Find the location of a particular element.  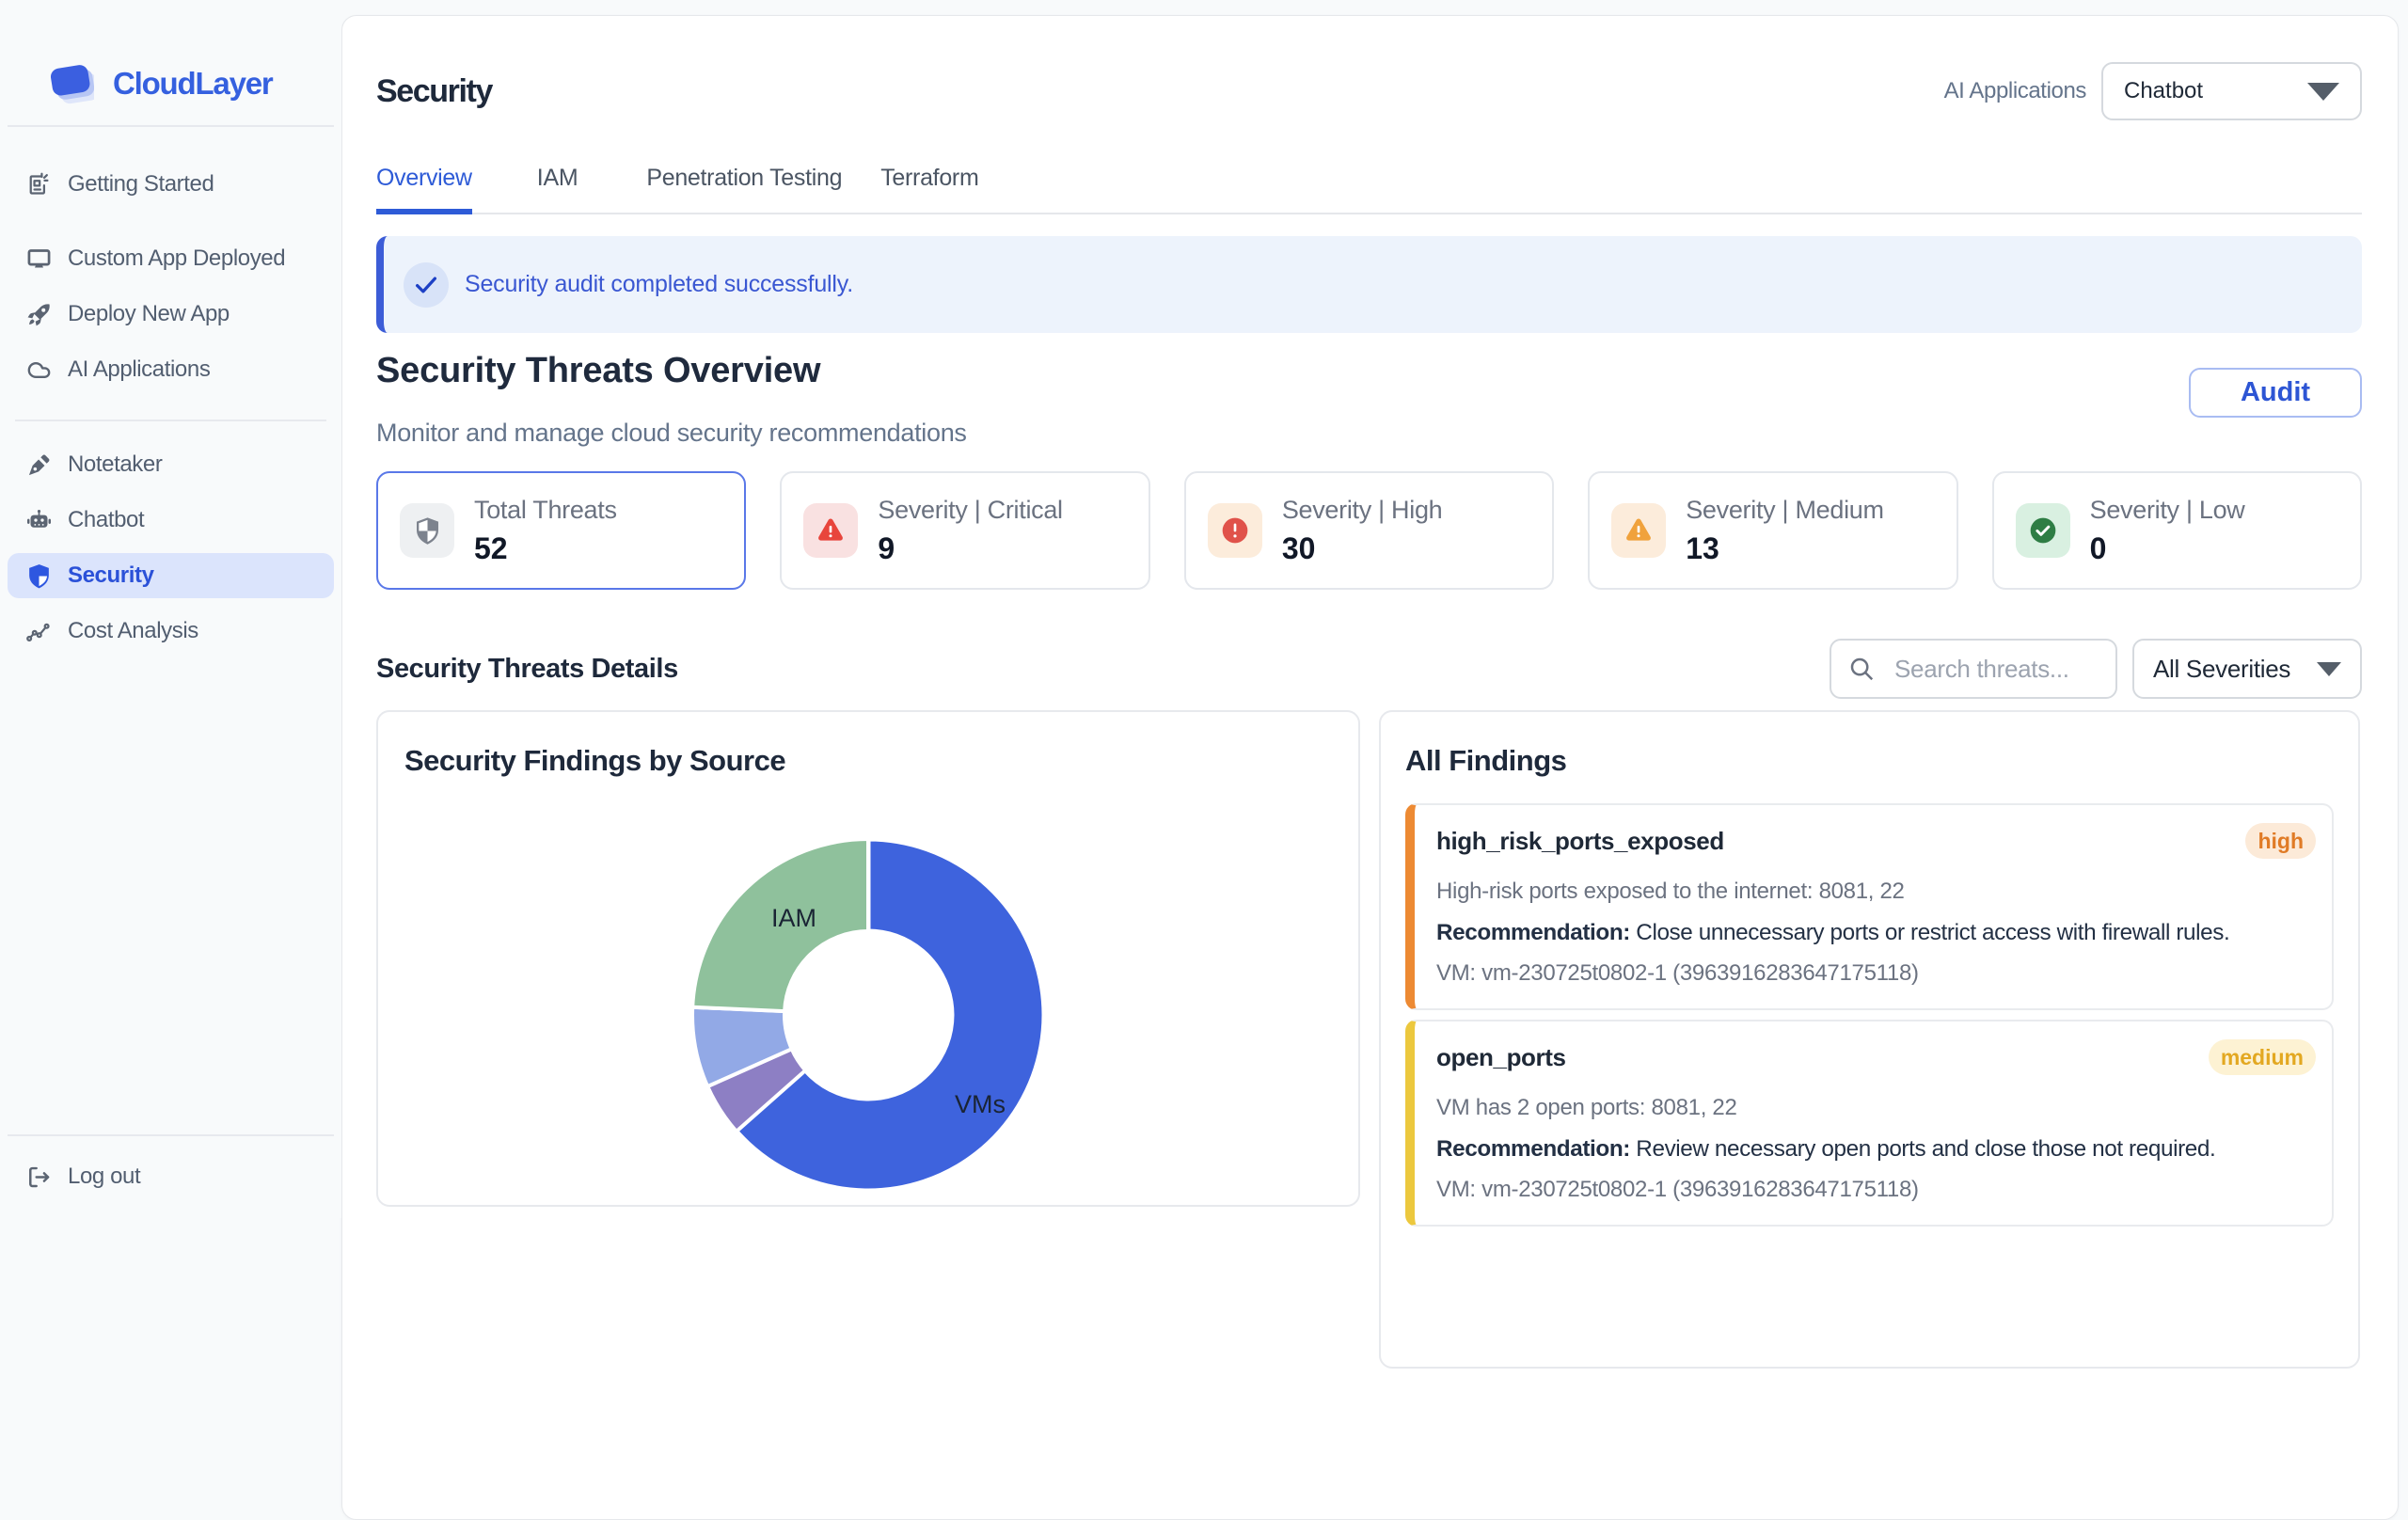

svg-text: VMs is located at coordinates (981, 1104).